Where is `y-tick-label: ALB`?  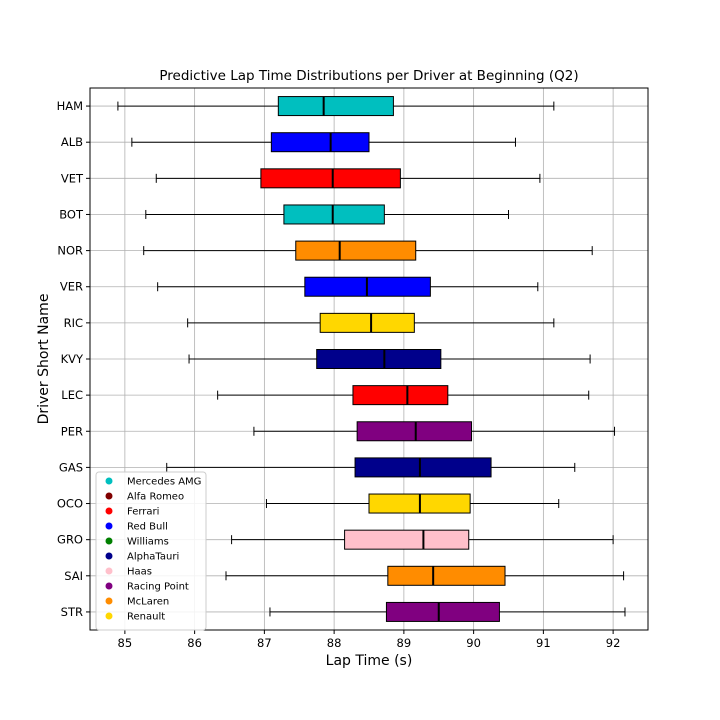
y-tick-label: ALB is located at coordinates (72, 142).